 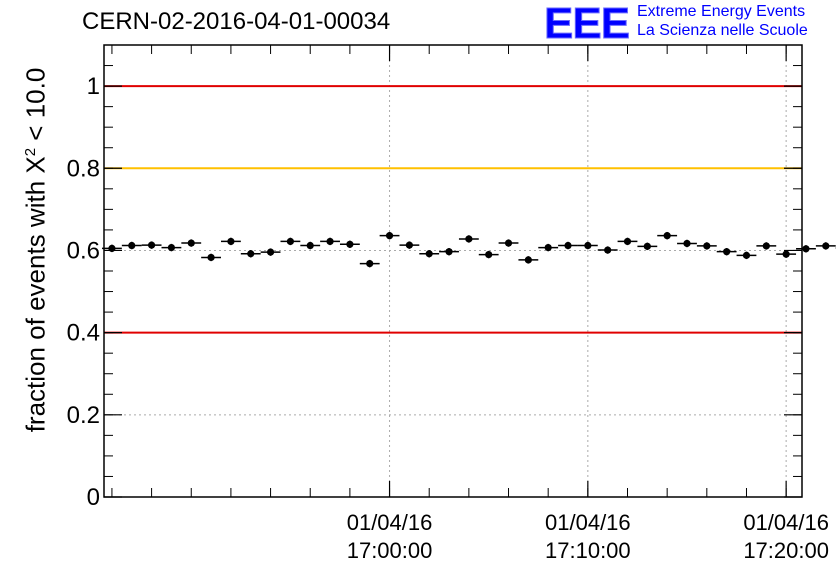 I want to click on y-tick-label: 0.8, so click(x=83, y=168).